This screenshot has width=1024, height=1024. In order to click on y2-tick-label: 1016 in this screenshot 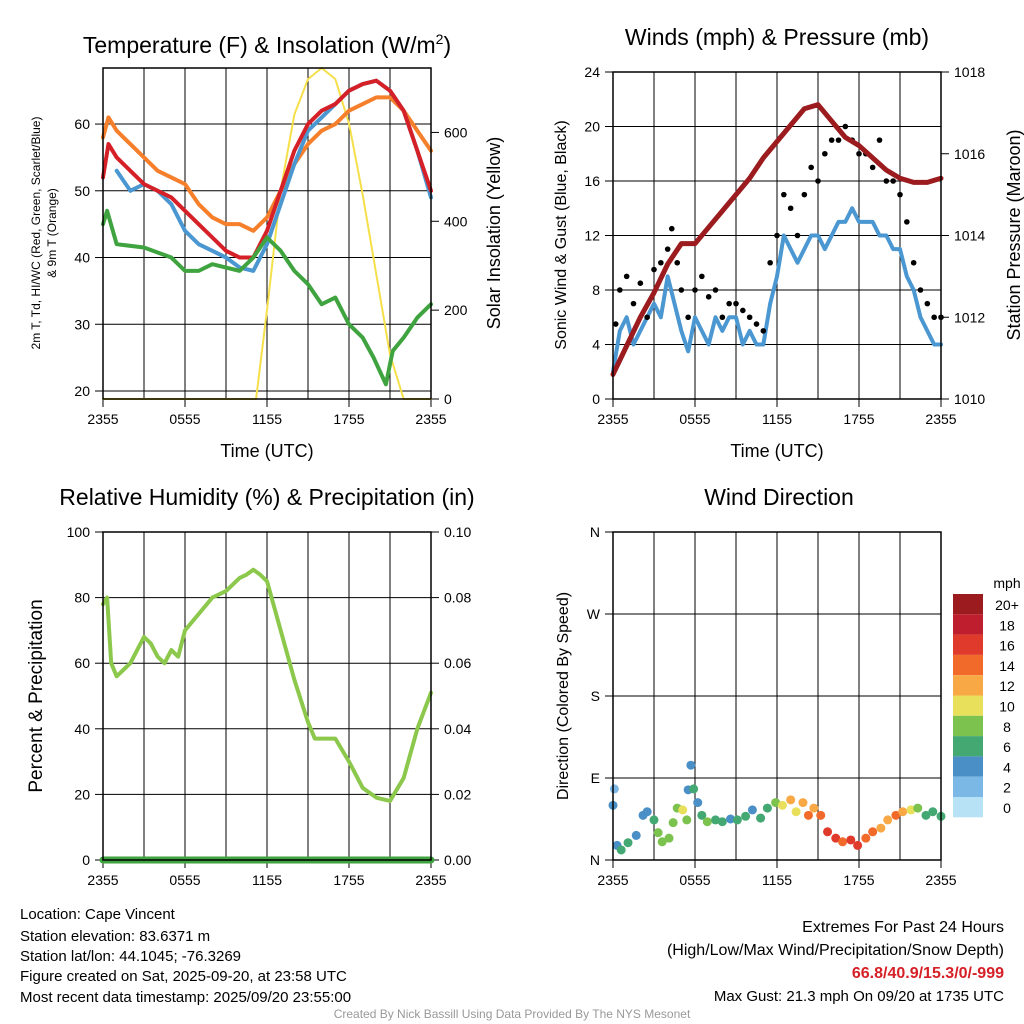, I will do `click(969, 154)`.